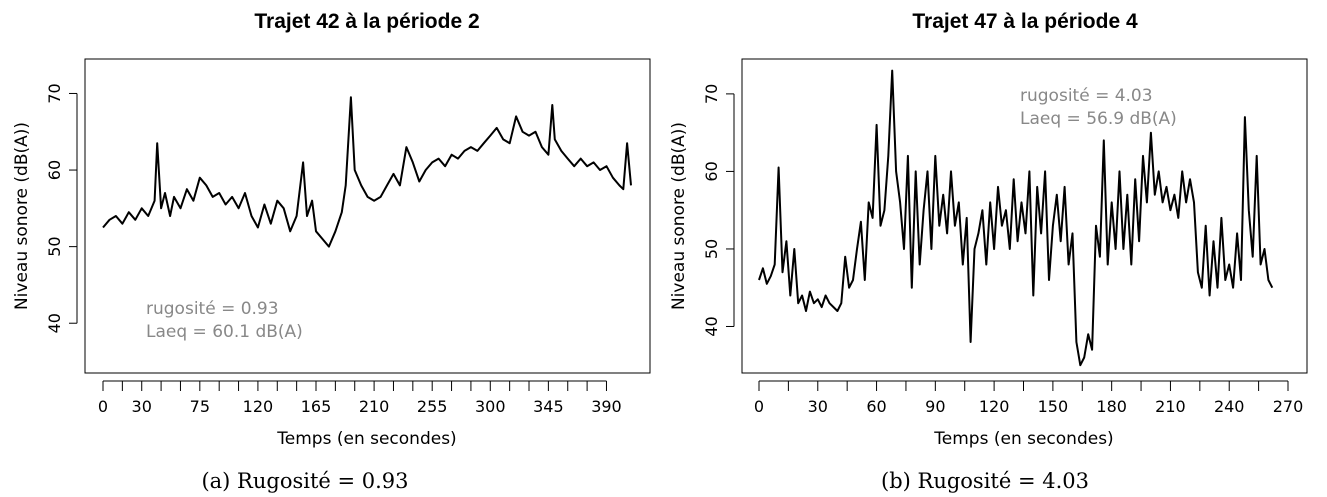 This screenshot has width=1327, height=497. What do you see at coordinates (1053, 406) in the screenshot?
I see `x-tick-label: 150` at bounding box center [1053, 406].